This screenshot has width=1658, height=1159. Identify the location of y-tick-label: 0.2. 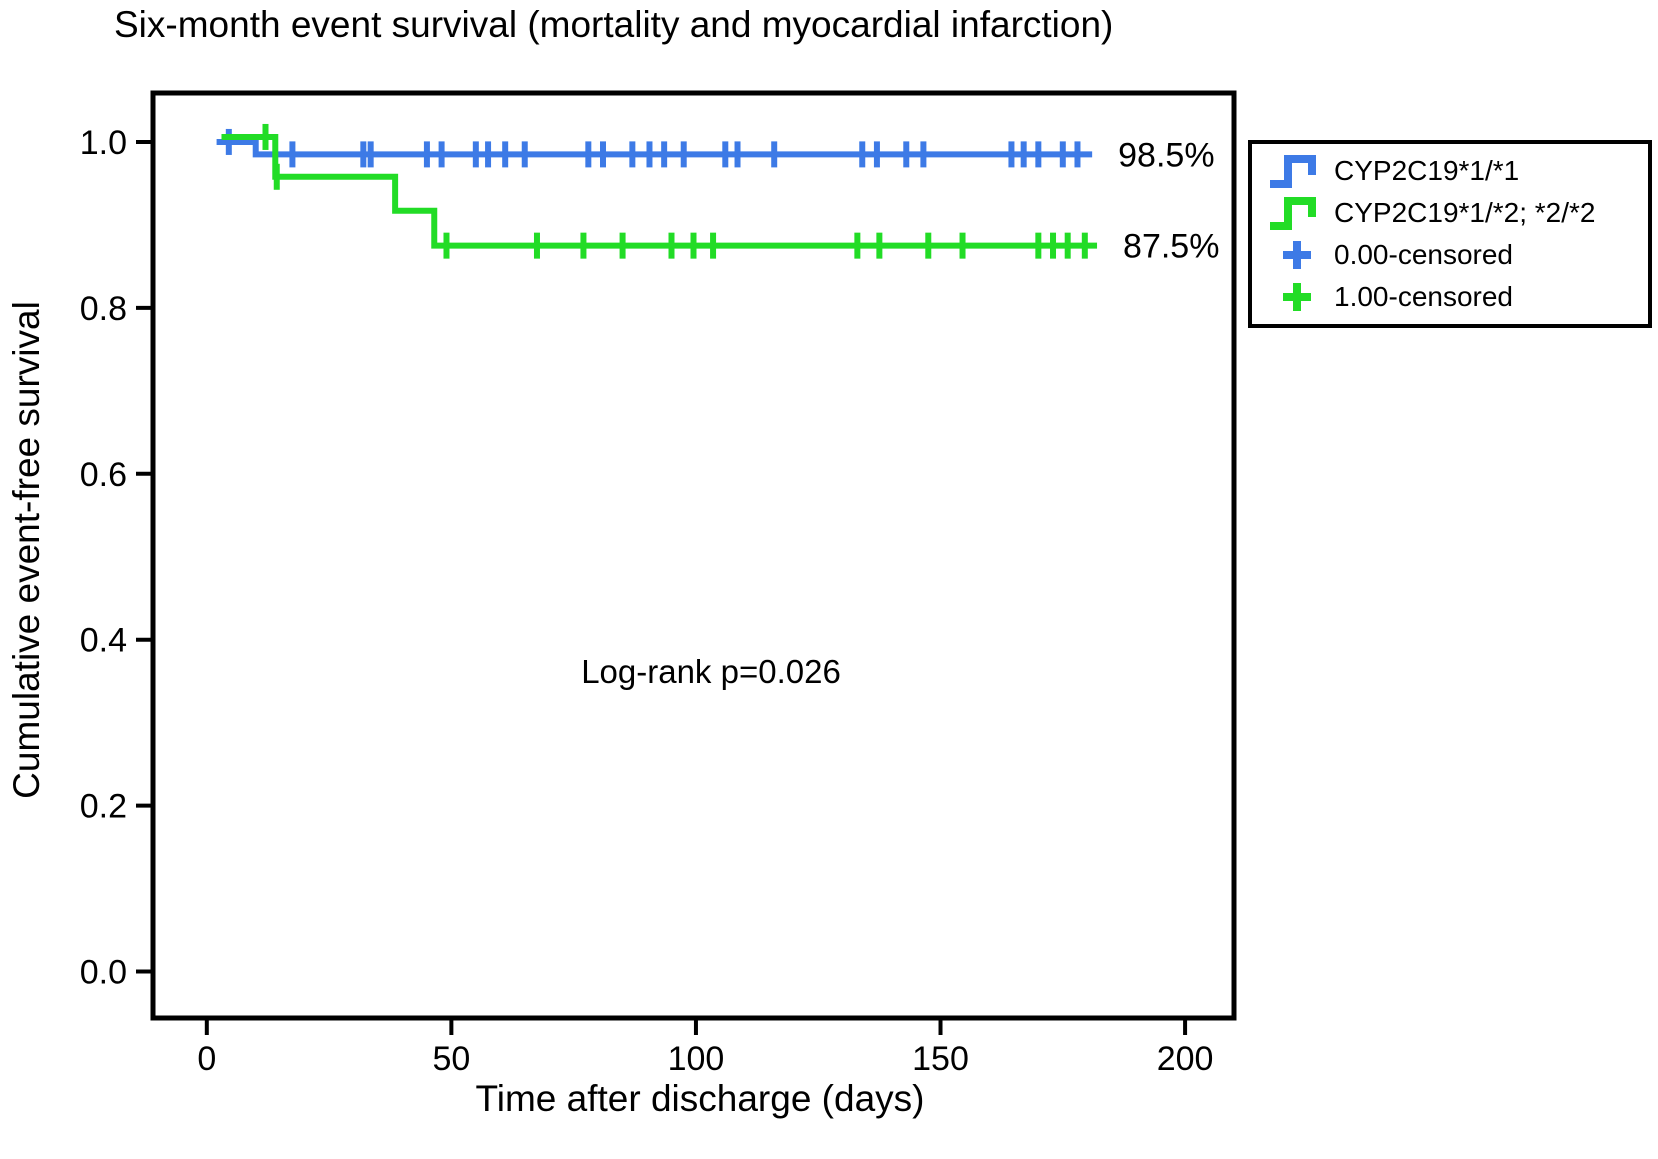
(103, 807).